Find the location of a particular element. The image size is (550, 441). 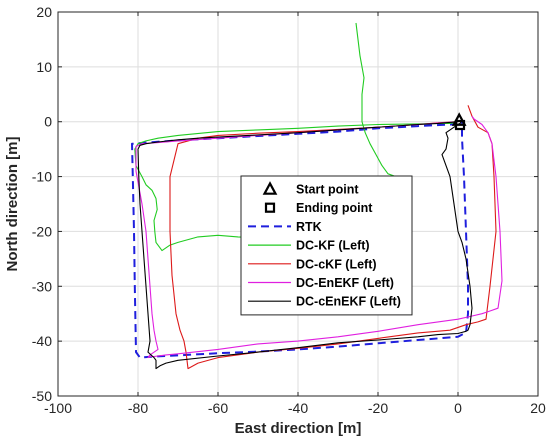

x-tick-label: -60 is located at coordinates (218, 408).